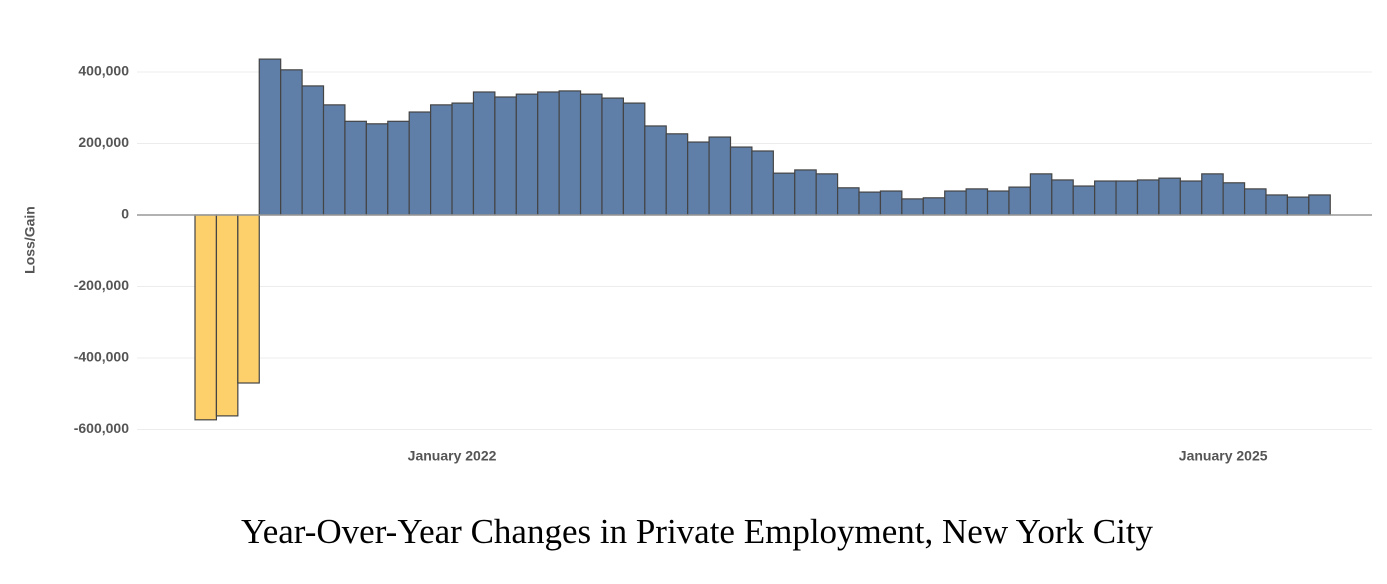 The image size is (1387, 584). What do you see at coordinates (452, 456) in the screenshot?
I see `x-tick-label: January 2022` at bounding box center [452, 456].